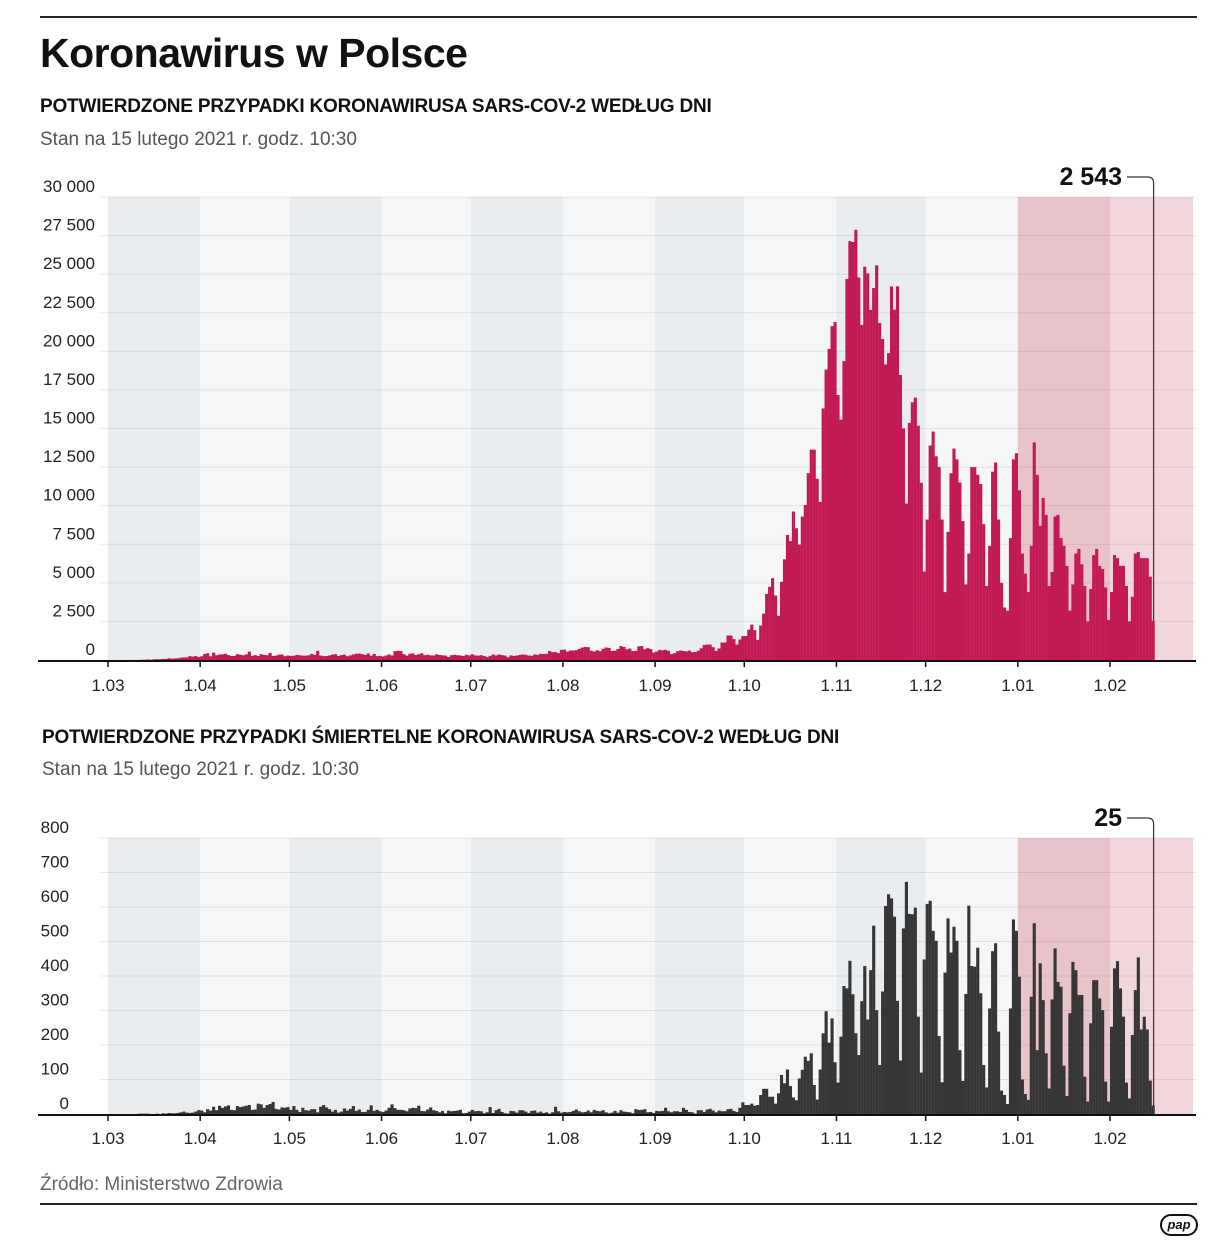 This screenshot has width=1216, height=1250. What do you see at coordinates (618, 1204) in the screenshot?
I see `bottom-rule` at bounding box center [618, 1204].